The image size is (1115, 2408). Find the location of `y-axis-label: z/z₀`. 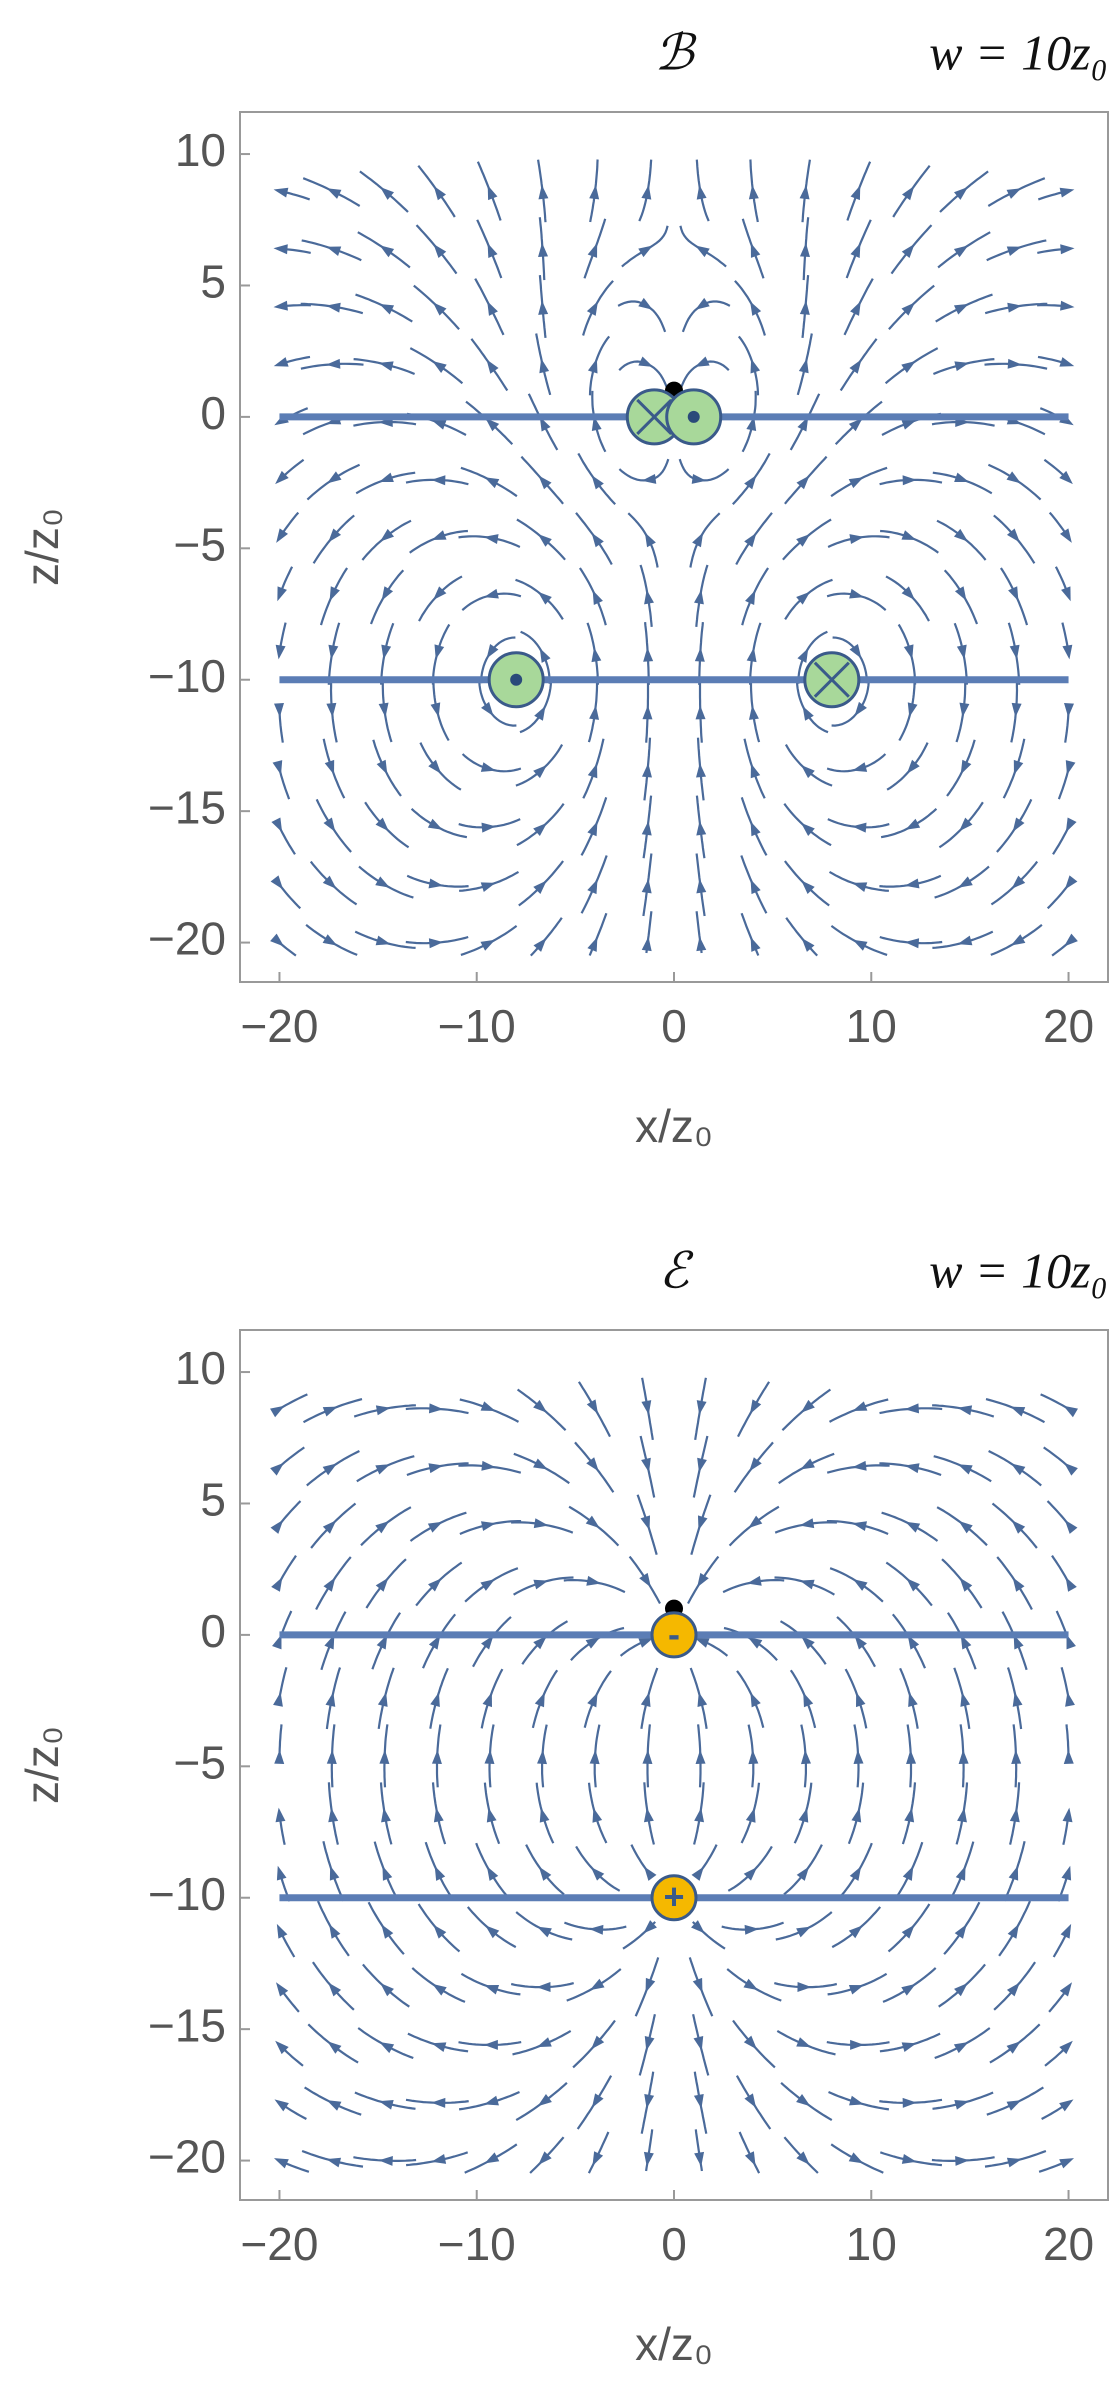

y-axis-label: z/z₀ is located at coordinates (42, 1765).